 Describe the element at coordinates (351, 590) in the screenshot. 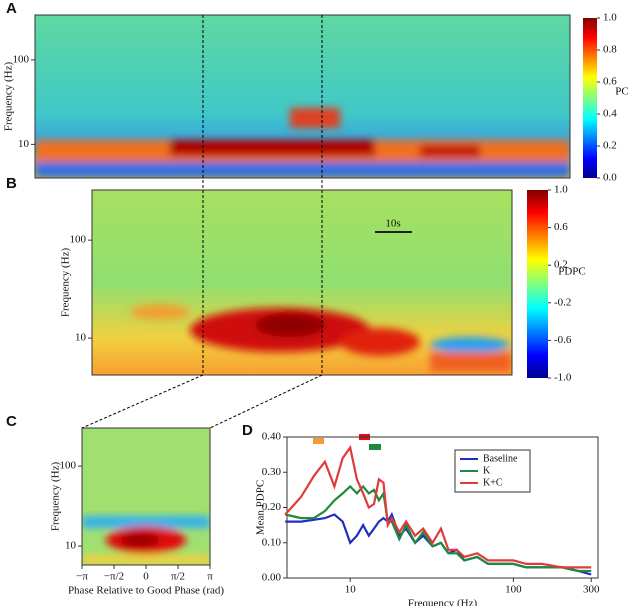

I see `x-tick-label: 10` at that location.